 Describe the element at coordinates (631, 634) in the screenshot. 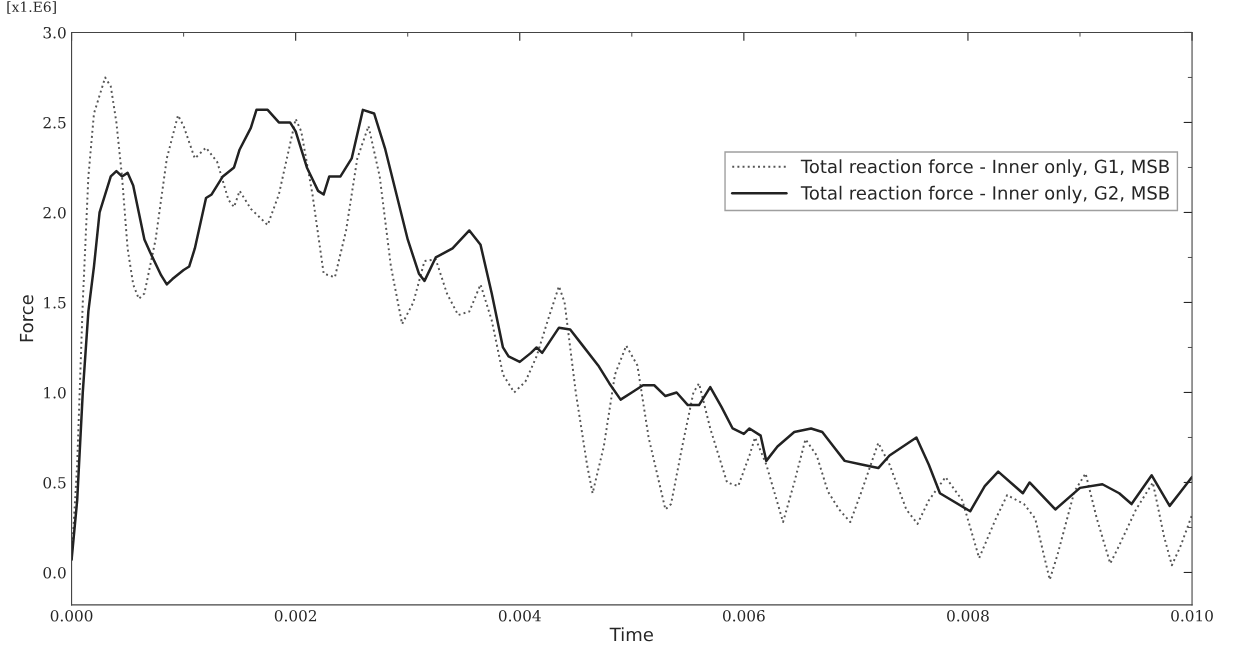

I see `x-axis-title: Time` at that location.